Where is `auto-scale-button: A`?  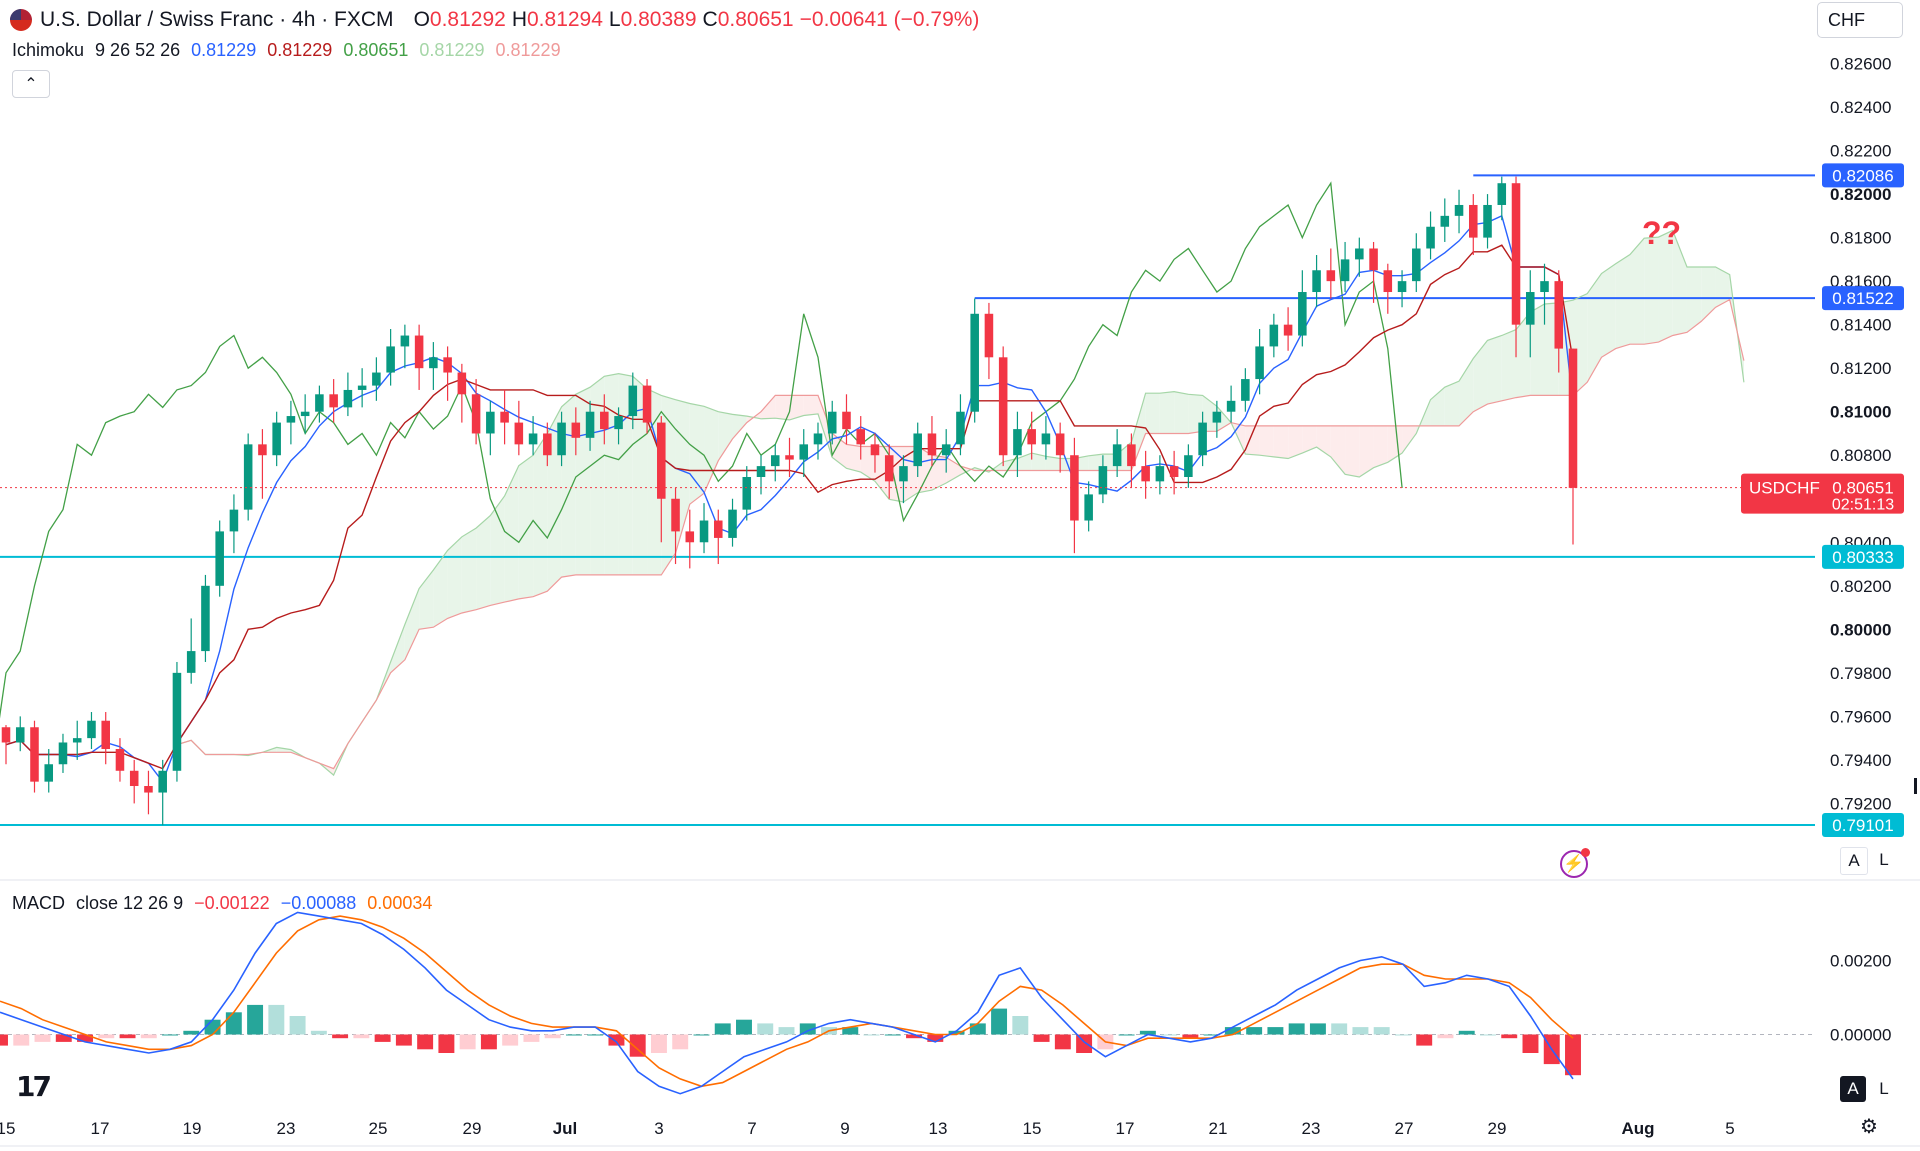
auto-scale-button: A is located at coordinates (1854, 861).